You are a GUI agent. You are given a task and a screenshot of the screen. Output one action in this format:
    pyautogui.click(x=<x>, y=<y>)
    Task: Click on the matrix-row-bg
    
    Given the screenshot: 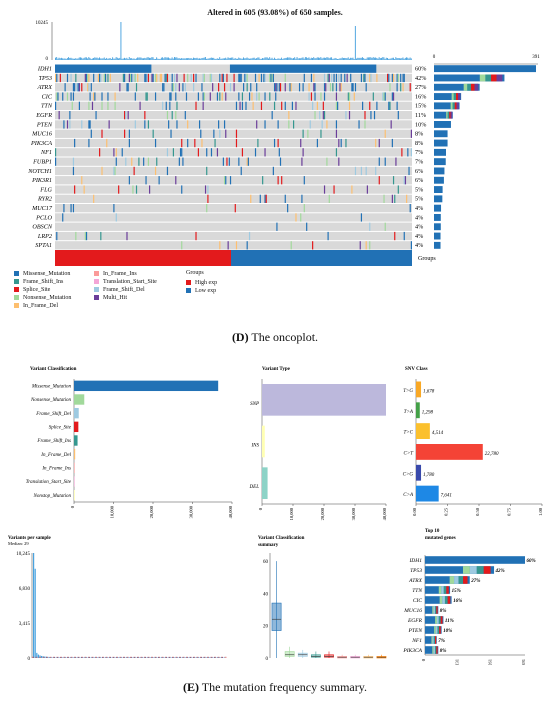 What is the action you would take?
    pyautogui.click(x=233, y=143)
    